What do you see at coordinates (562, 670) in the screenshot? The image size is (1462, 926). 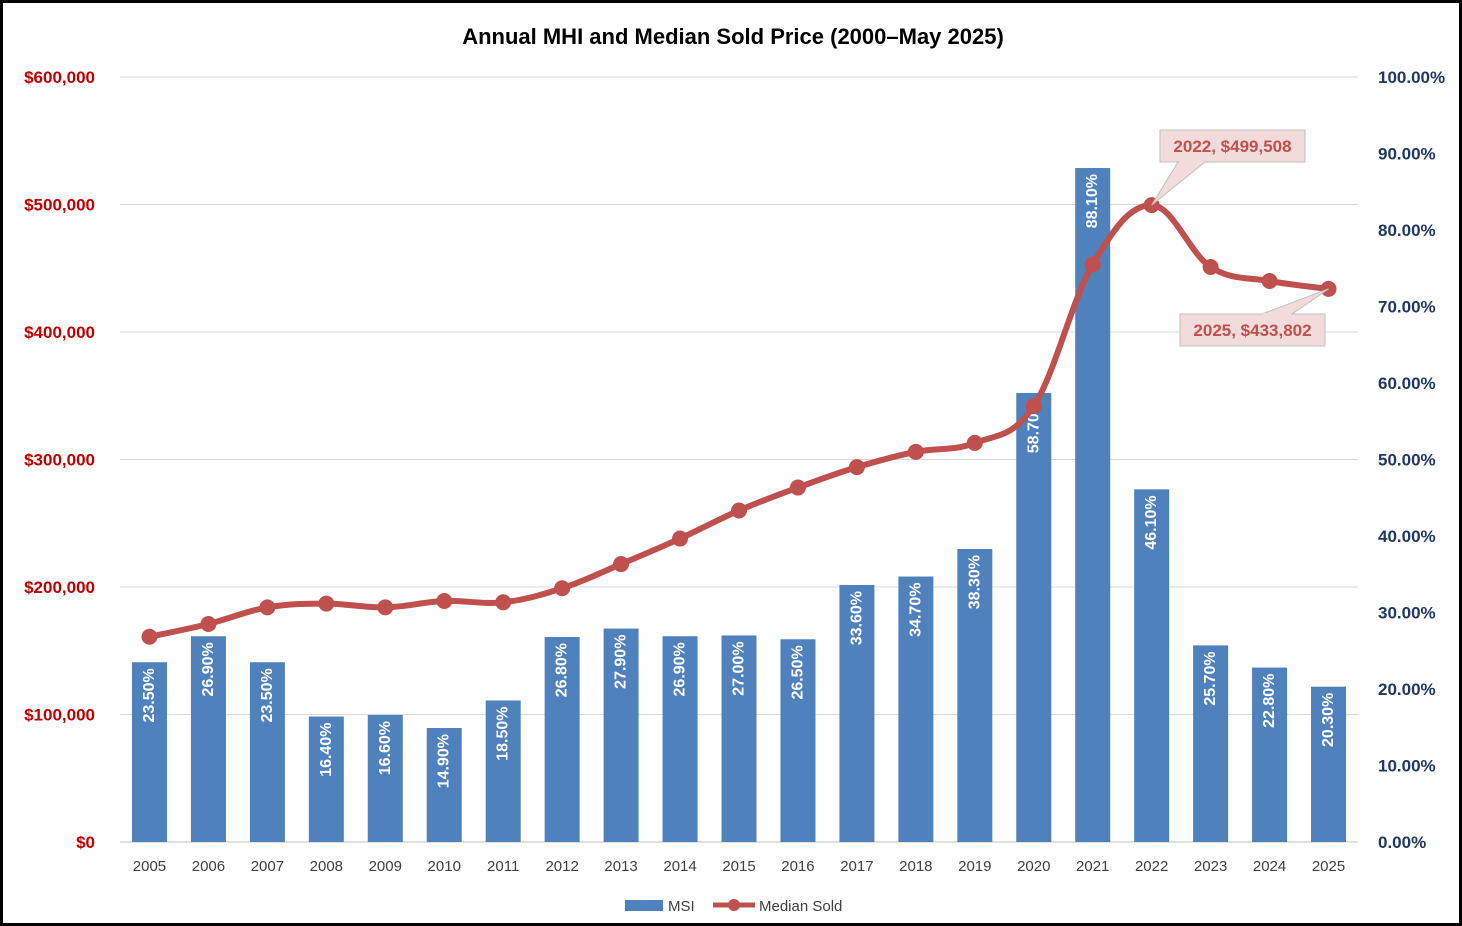 I see `bar-data-label: 26.80%` at bounding box center [562, 670].